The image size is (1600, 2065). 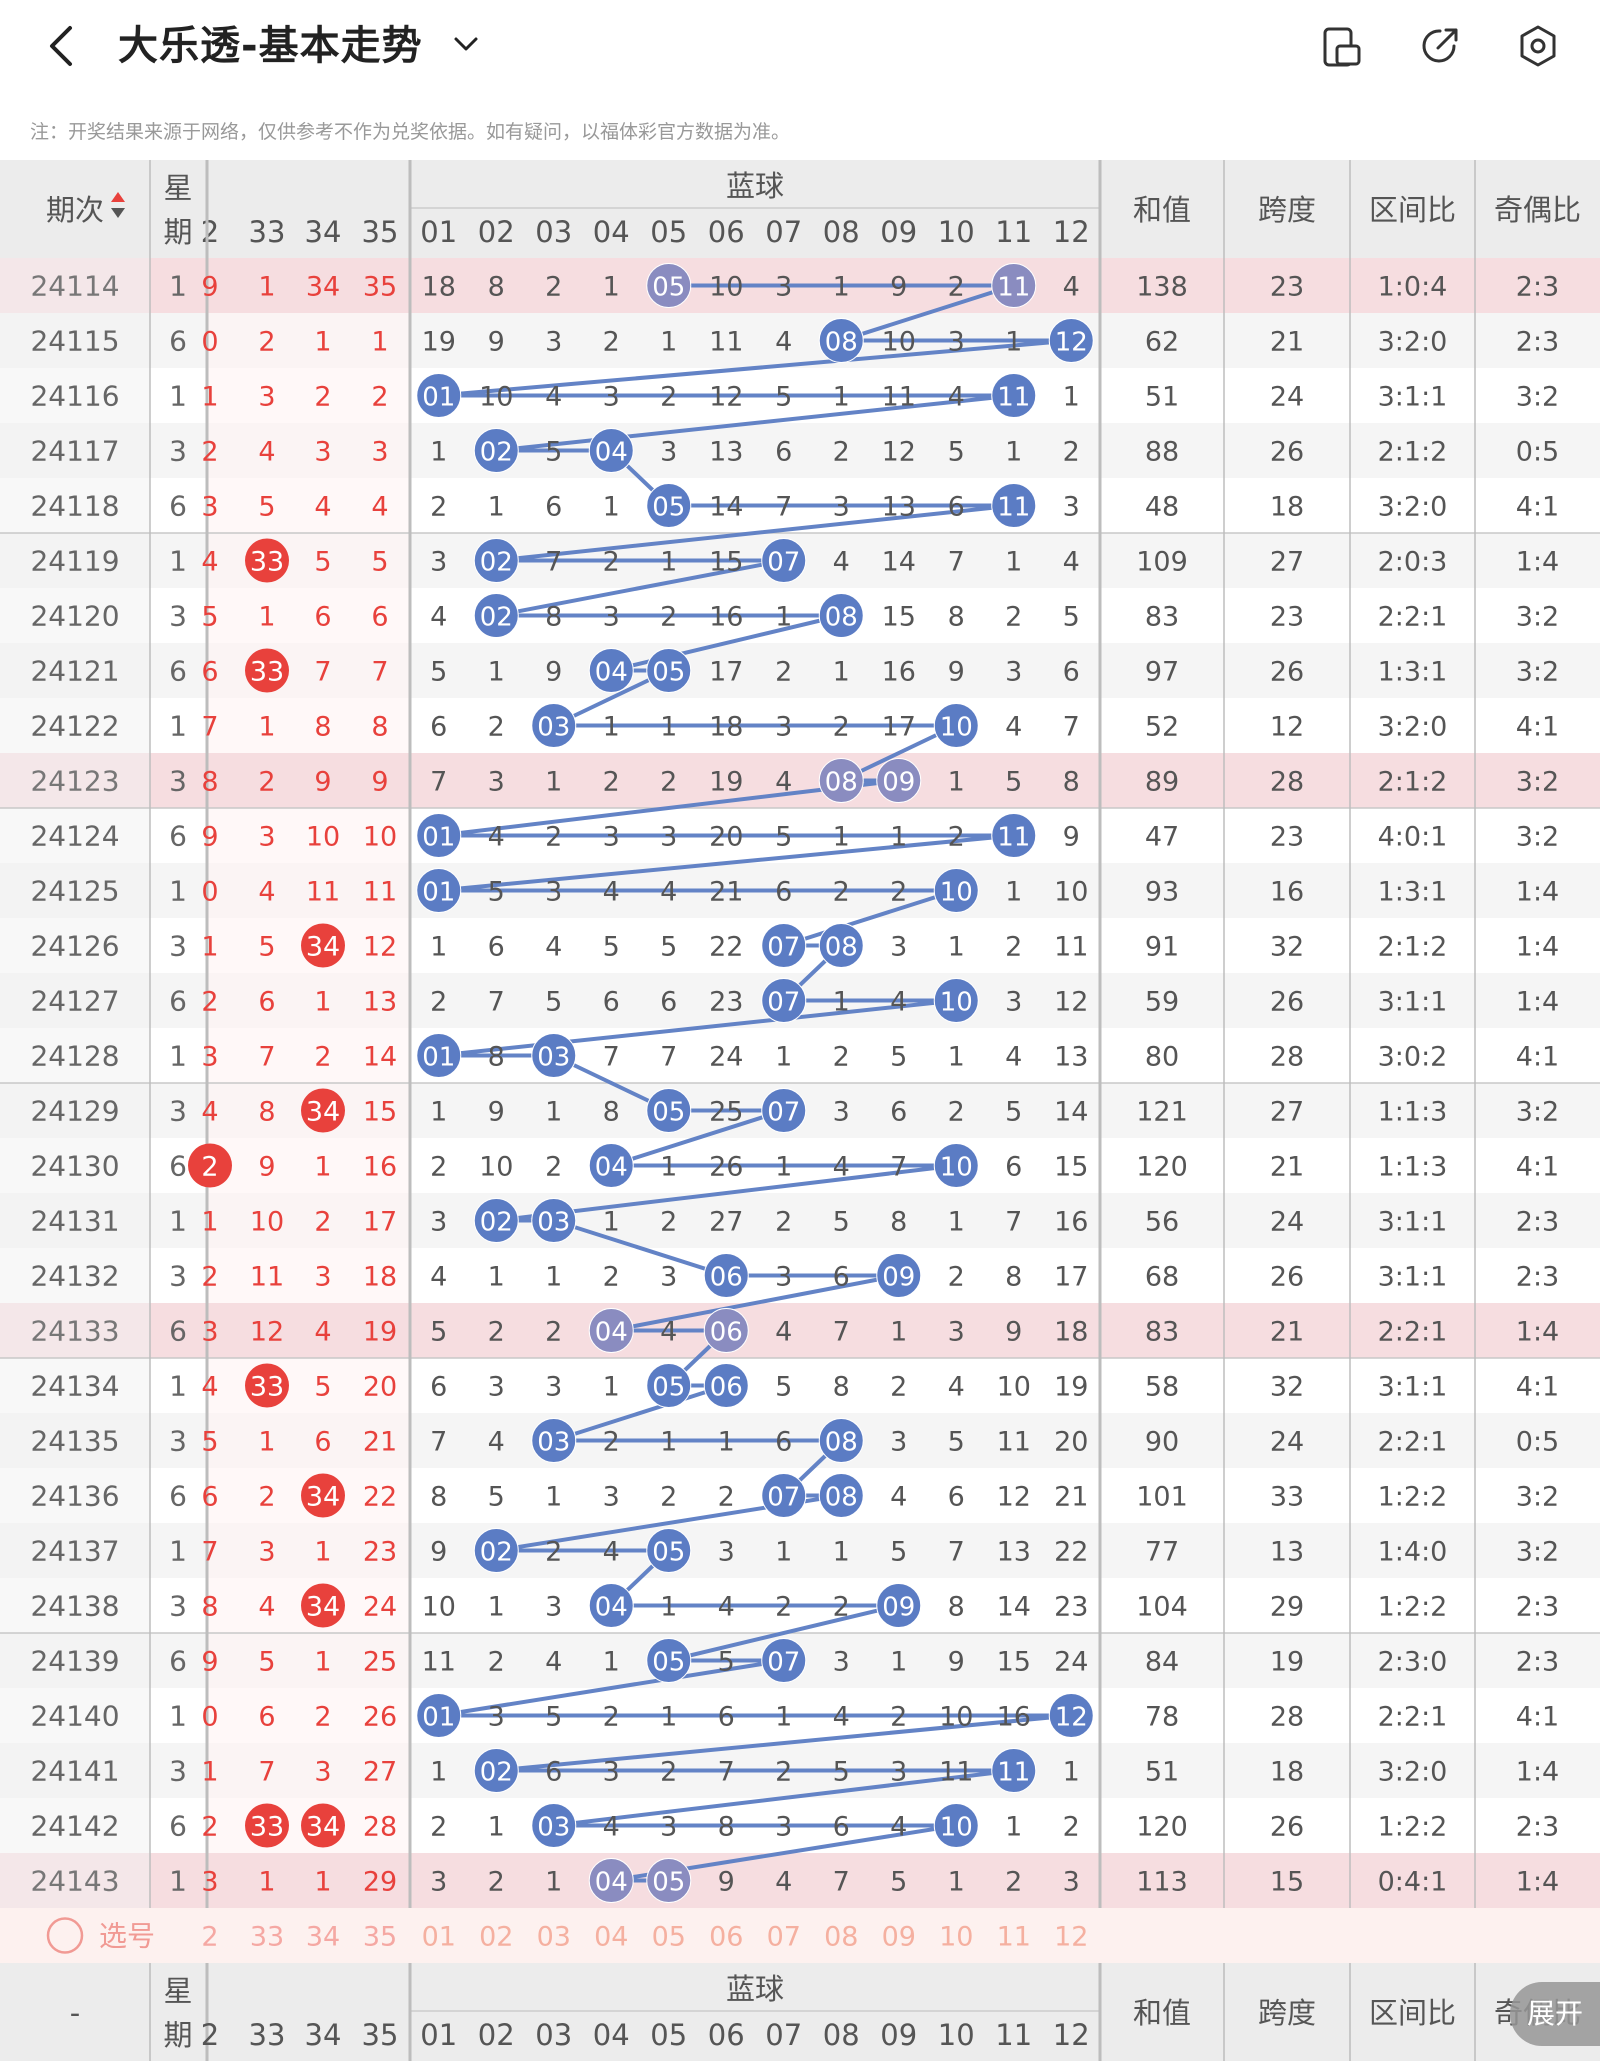 What do you see at coordinates (496, 2035) in the screenshot?
I see `footer-blue-col-header: 02` at bounding box center [496, 2035].